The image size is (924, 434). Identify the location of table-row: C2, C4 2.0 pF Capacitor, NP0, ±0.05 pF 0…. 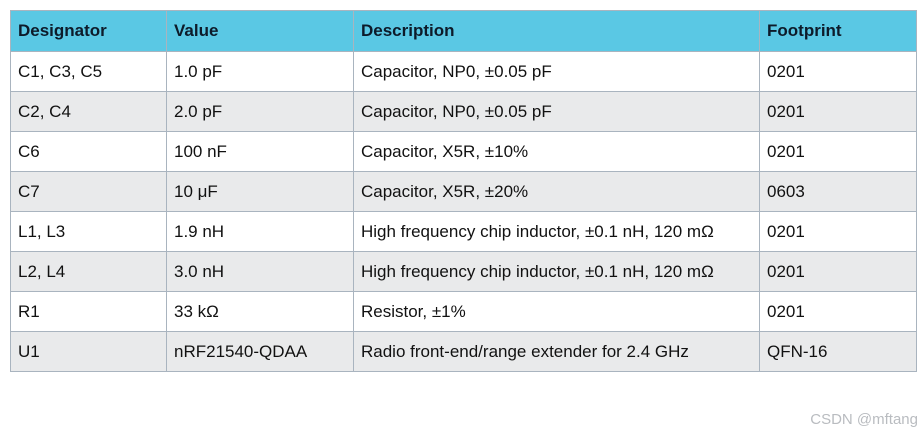
(463, 111).